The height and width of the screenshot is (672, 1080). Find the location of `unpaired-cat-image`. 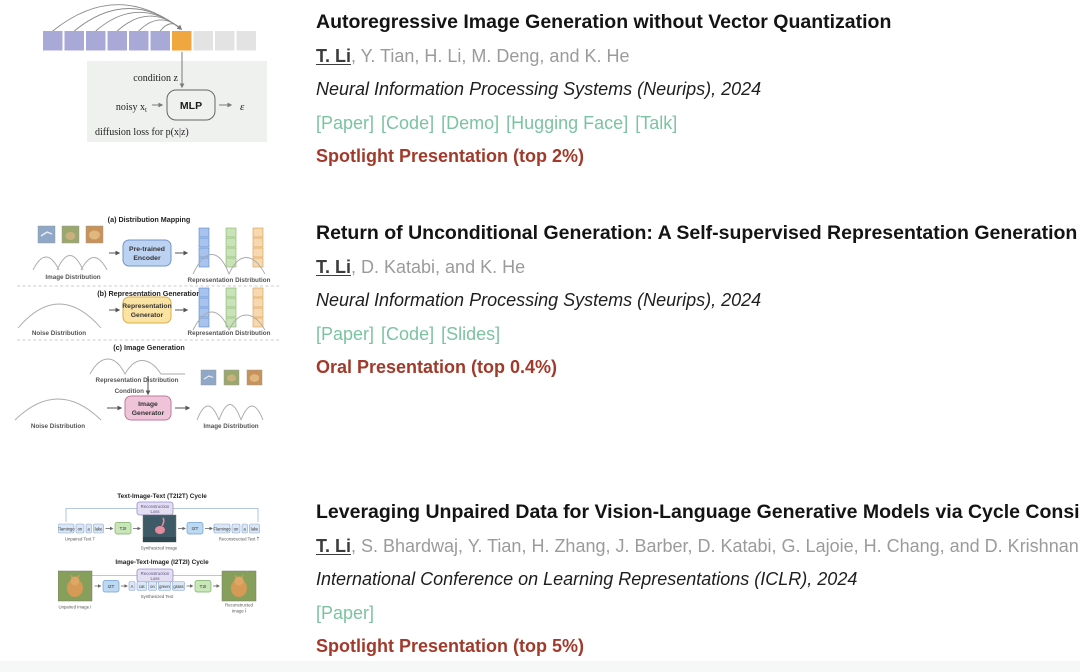

unpaired-cat-image is located at coordinates (75, 586).